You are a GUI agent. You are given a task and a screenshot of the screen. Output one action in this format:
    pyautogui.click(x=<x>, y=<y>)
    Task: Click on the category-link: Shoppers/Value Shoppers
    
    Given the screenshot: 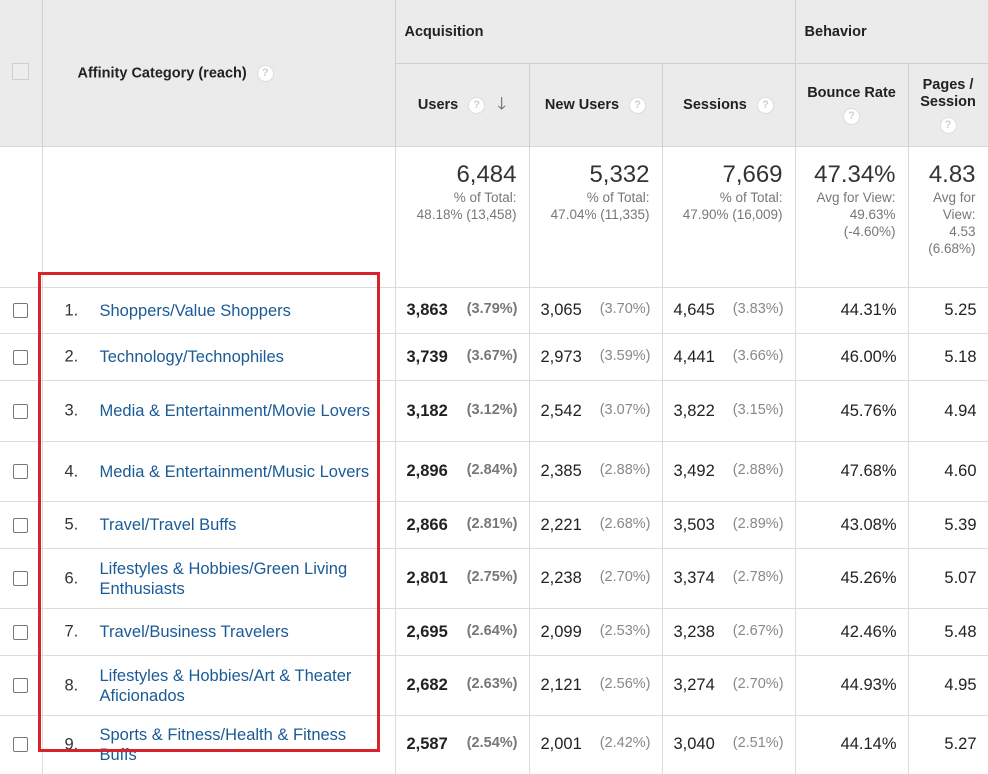 What is the action you would take?
    pyautogui.click(x=195, y=310)
    